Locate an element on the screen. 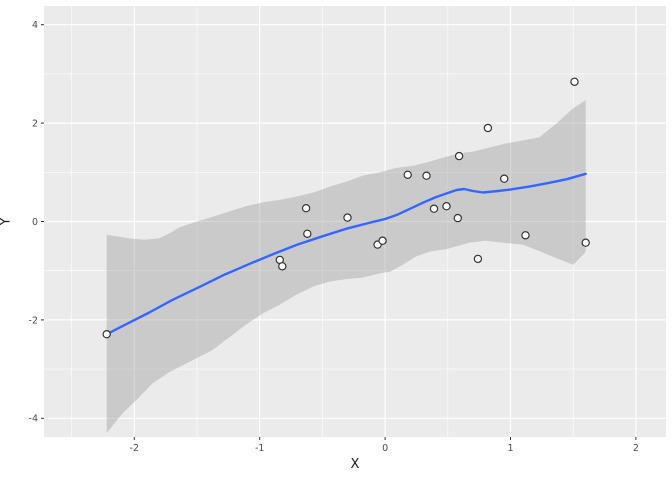 The image size is (672, 480). y-axis-title: Y is located at coordinates (7, 221).